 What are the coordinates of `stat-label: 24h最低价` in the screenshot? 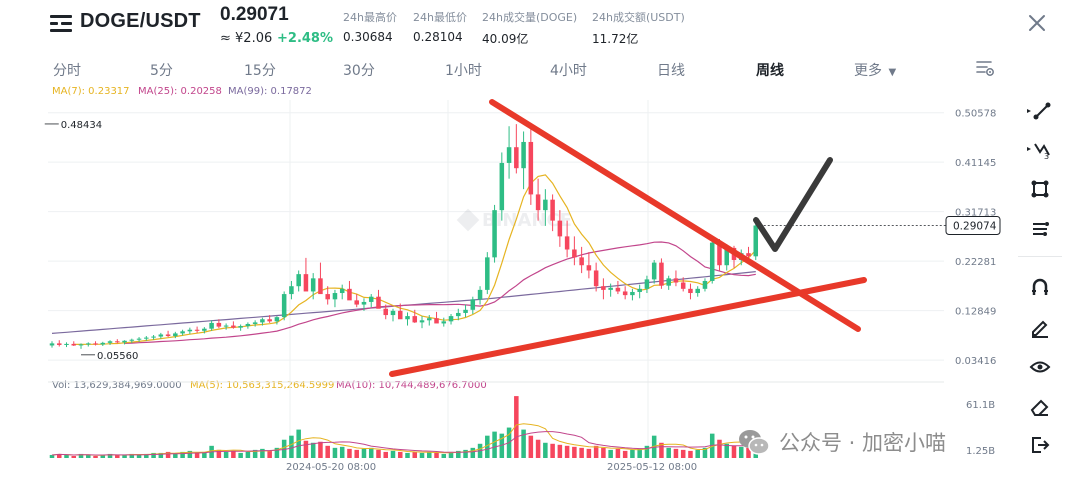 It's located at (440, 17).